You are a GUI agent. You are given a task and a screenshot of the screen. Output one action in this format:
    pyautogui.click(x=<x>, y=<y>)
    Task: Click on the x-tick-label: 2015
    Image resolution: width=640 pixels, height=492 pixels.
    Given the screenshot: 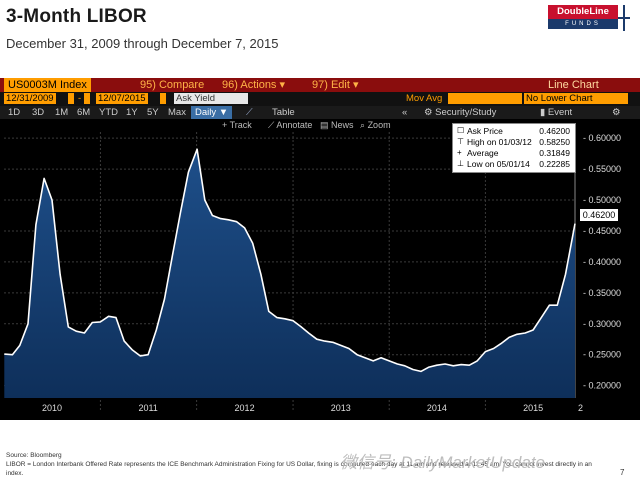 What is the action you would take?
    pyautogui.click(x=533, y=408)
    